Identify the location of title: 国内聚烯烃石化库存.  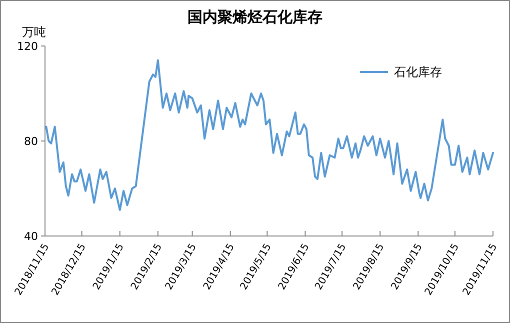
(255, 17).